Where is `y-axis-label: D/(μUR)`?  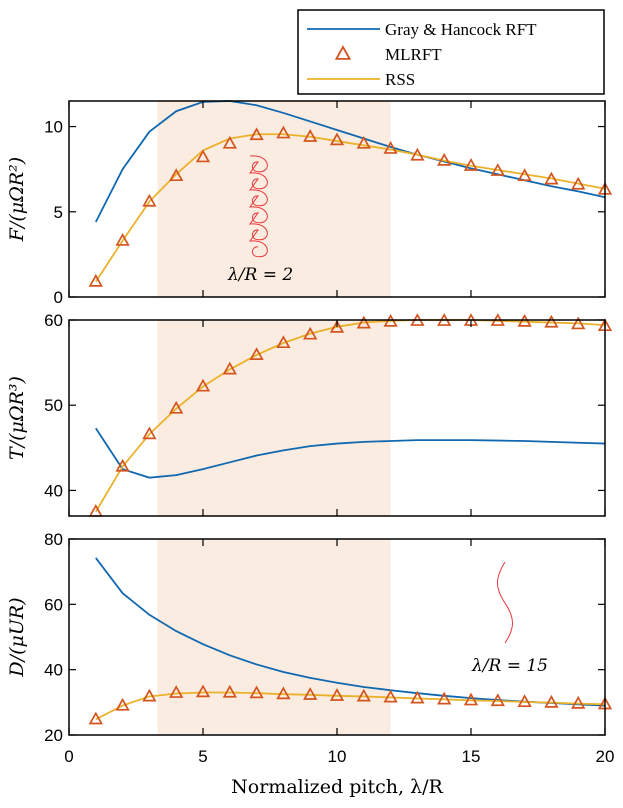 y-axis-label: D/(μUR) is located at coordinates (17, 637).